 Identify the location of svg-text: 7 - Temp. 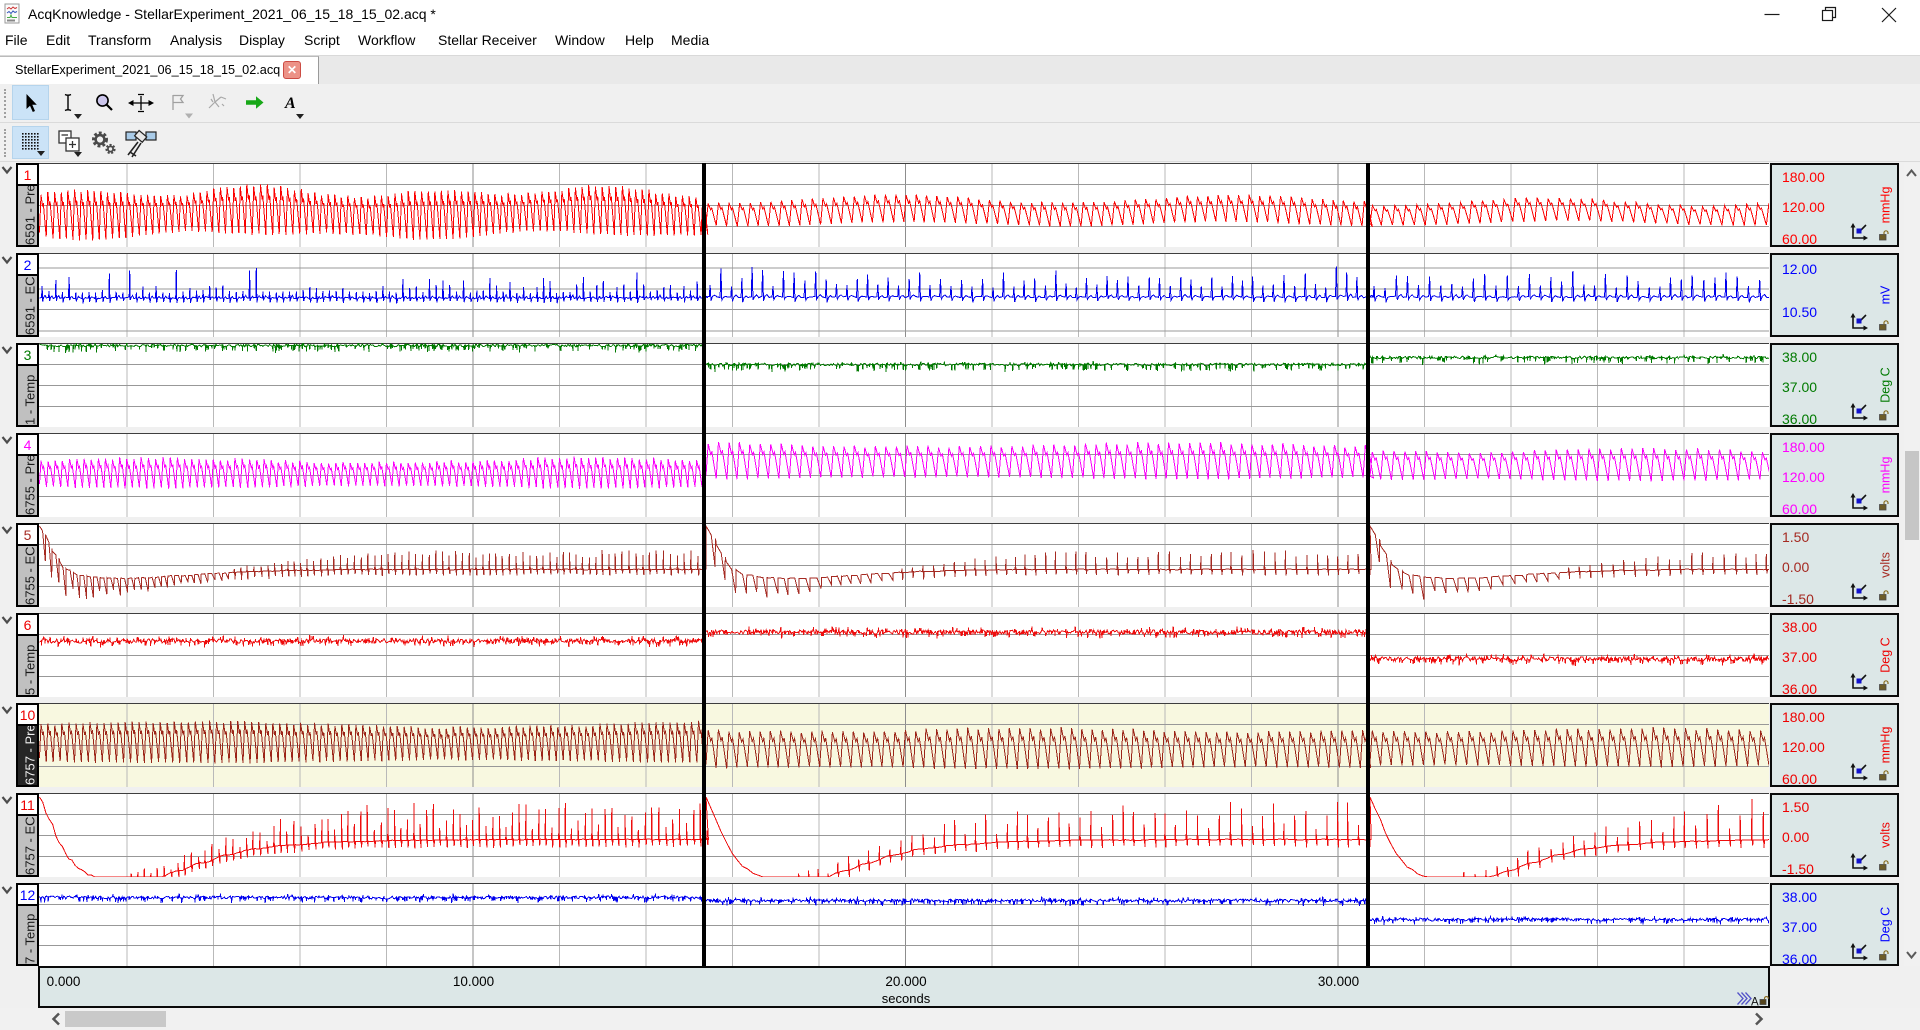
(30, 939).